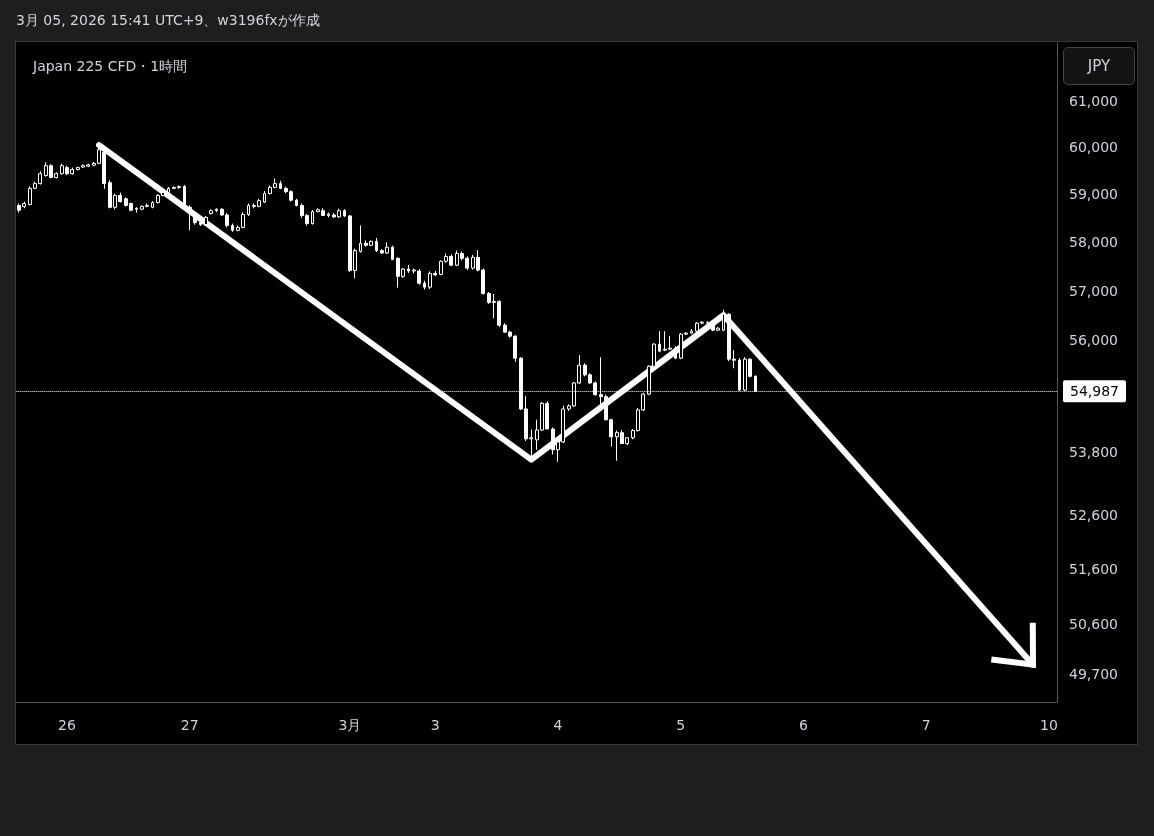 This screenshot has width=1154, height=836. I want to click on x-tick-label: 7, so click(926, 725).